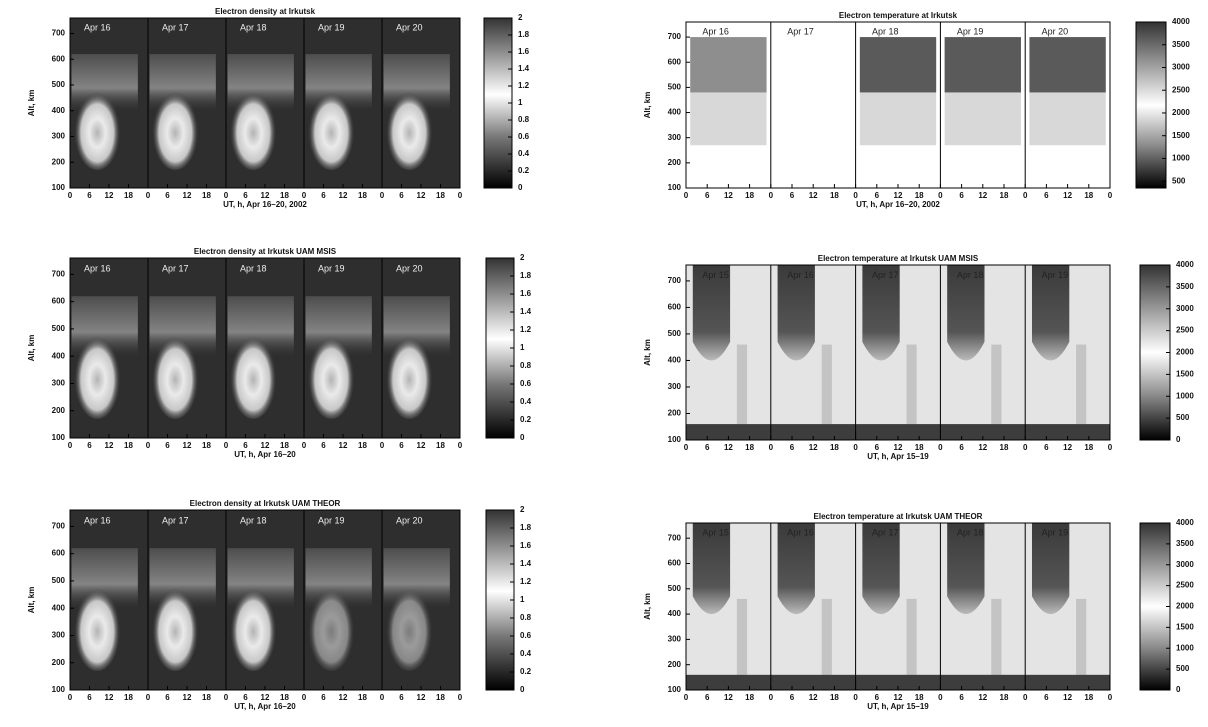 The image size is (1208, 727). What do you see at coordinates (1055, 275) in the screenshot?
I see `day-label: Apr 19` at bounding box center [1055, 275].